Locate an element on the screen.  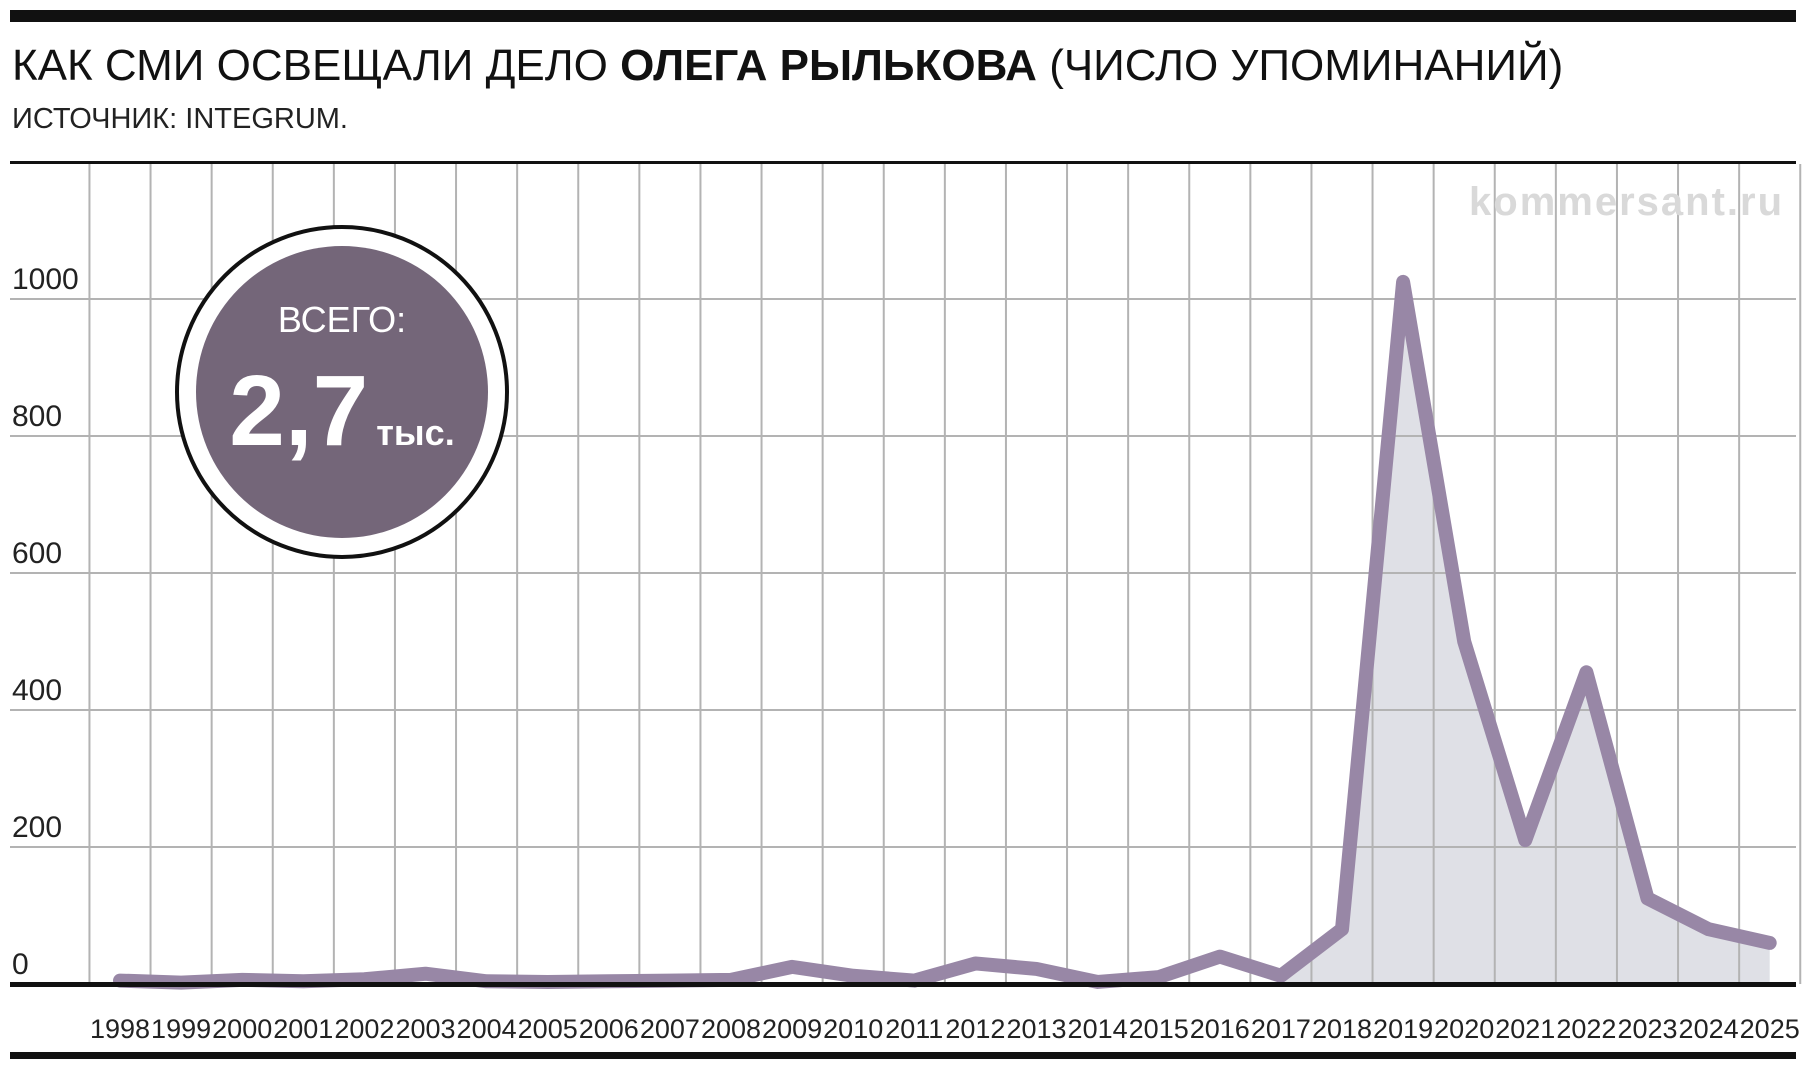
badge-disc is located at coordinates (342, 392).